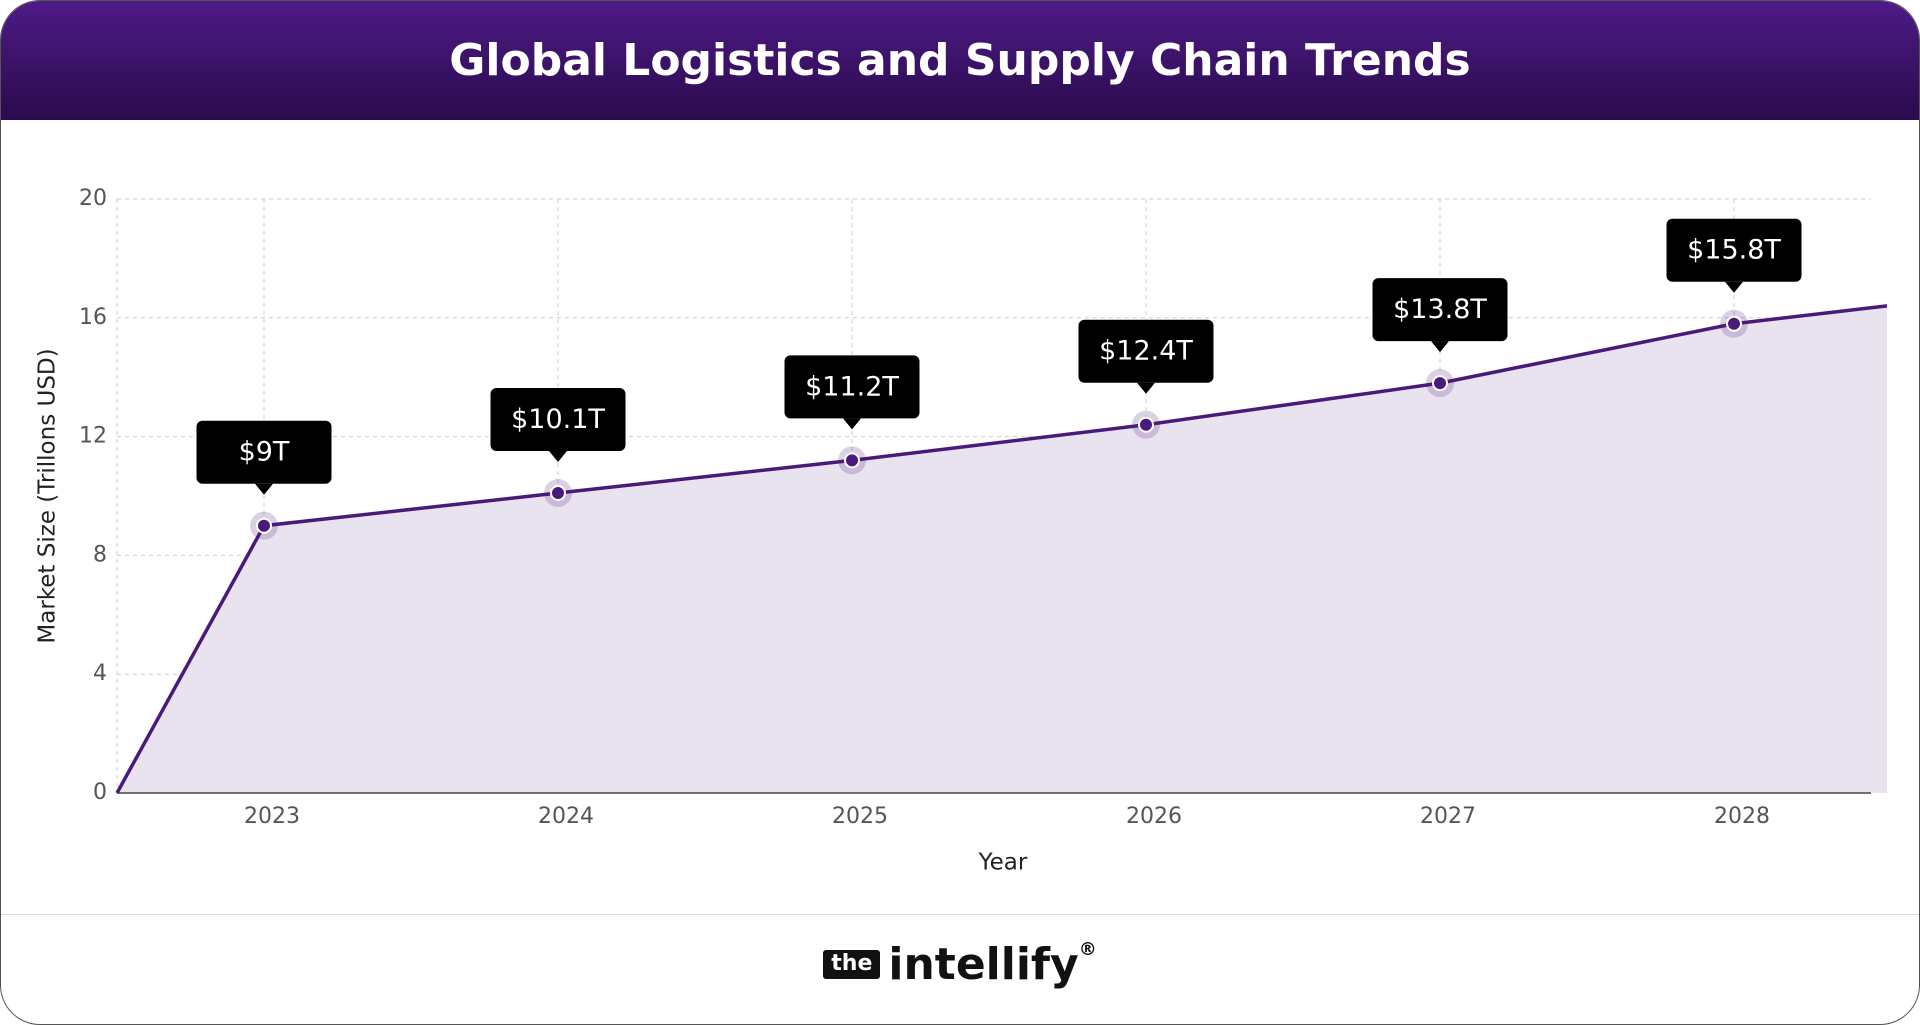  I want to click on logo-text: intellify, so click(983, 964).